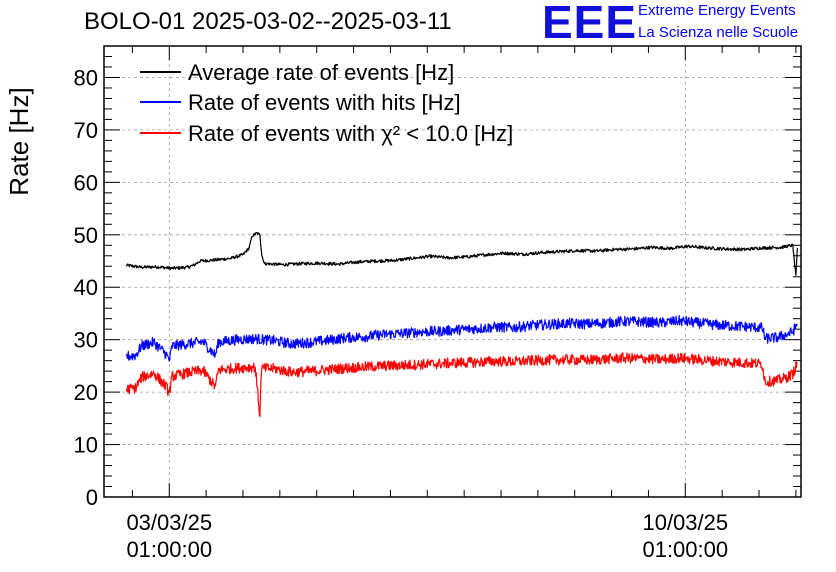 This screenshot has width=836, height=572. Describe the element at coordinates (350, 133) in the screenshot. I see `legend-entry-2: Rate of events with χ² < 10.0 [Hz]` at that location.